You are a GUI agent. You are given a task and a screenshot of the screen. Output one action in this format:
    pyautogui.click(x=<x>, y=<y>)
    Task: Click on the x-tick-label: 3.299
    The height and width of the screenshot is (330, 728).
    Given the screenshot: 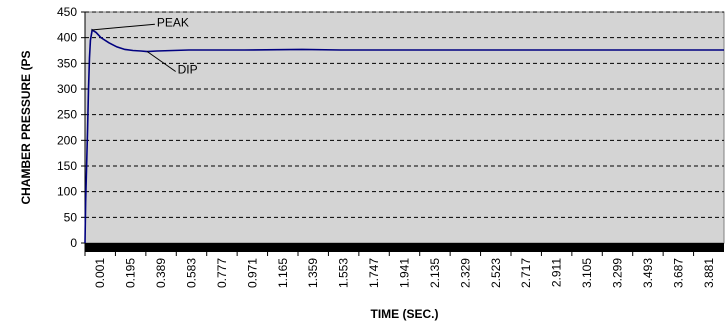 What is the action you would take?
    pyautogui.click(x=618, y=273)
    